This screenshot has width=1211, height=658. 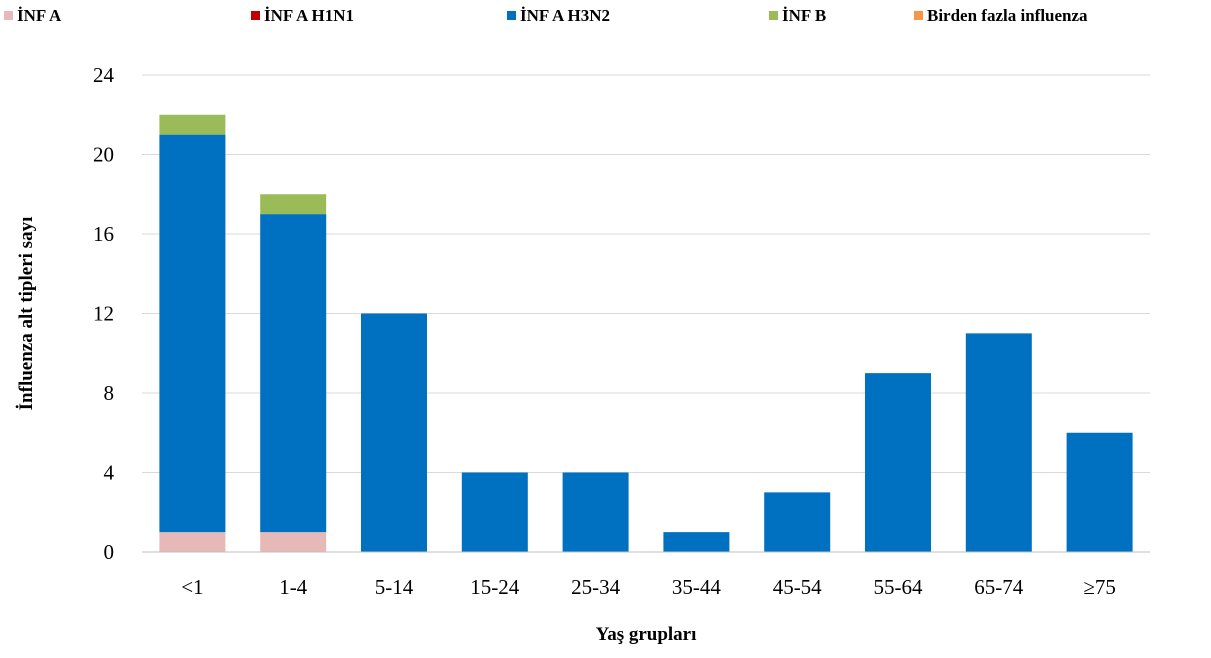 What do you see at coordinates (804, 15) in the screenshot?
I see `legend-label: İNF B` at bounding box center [804, 15].